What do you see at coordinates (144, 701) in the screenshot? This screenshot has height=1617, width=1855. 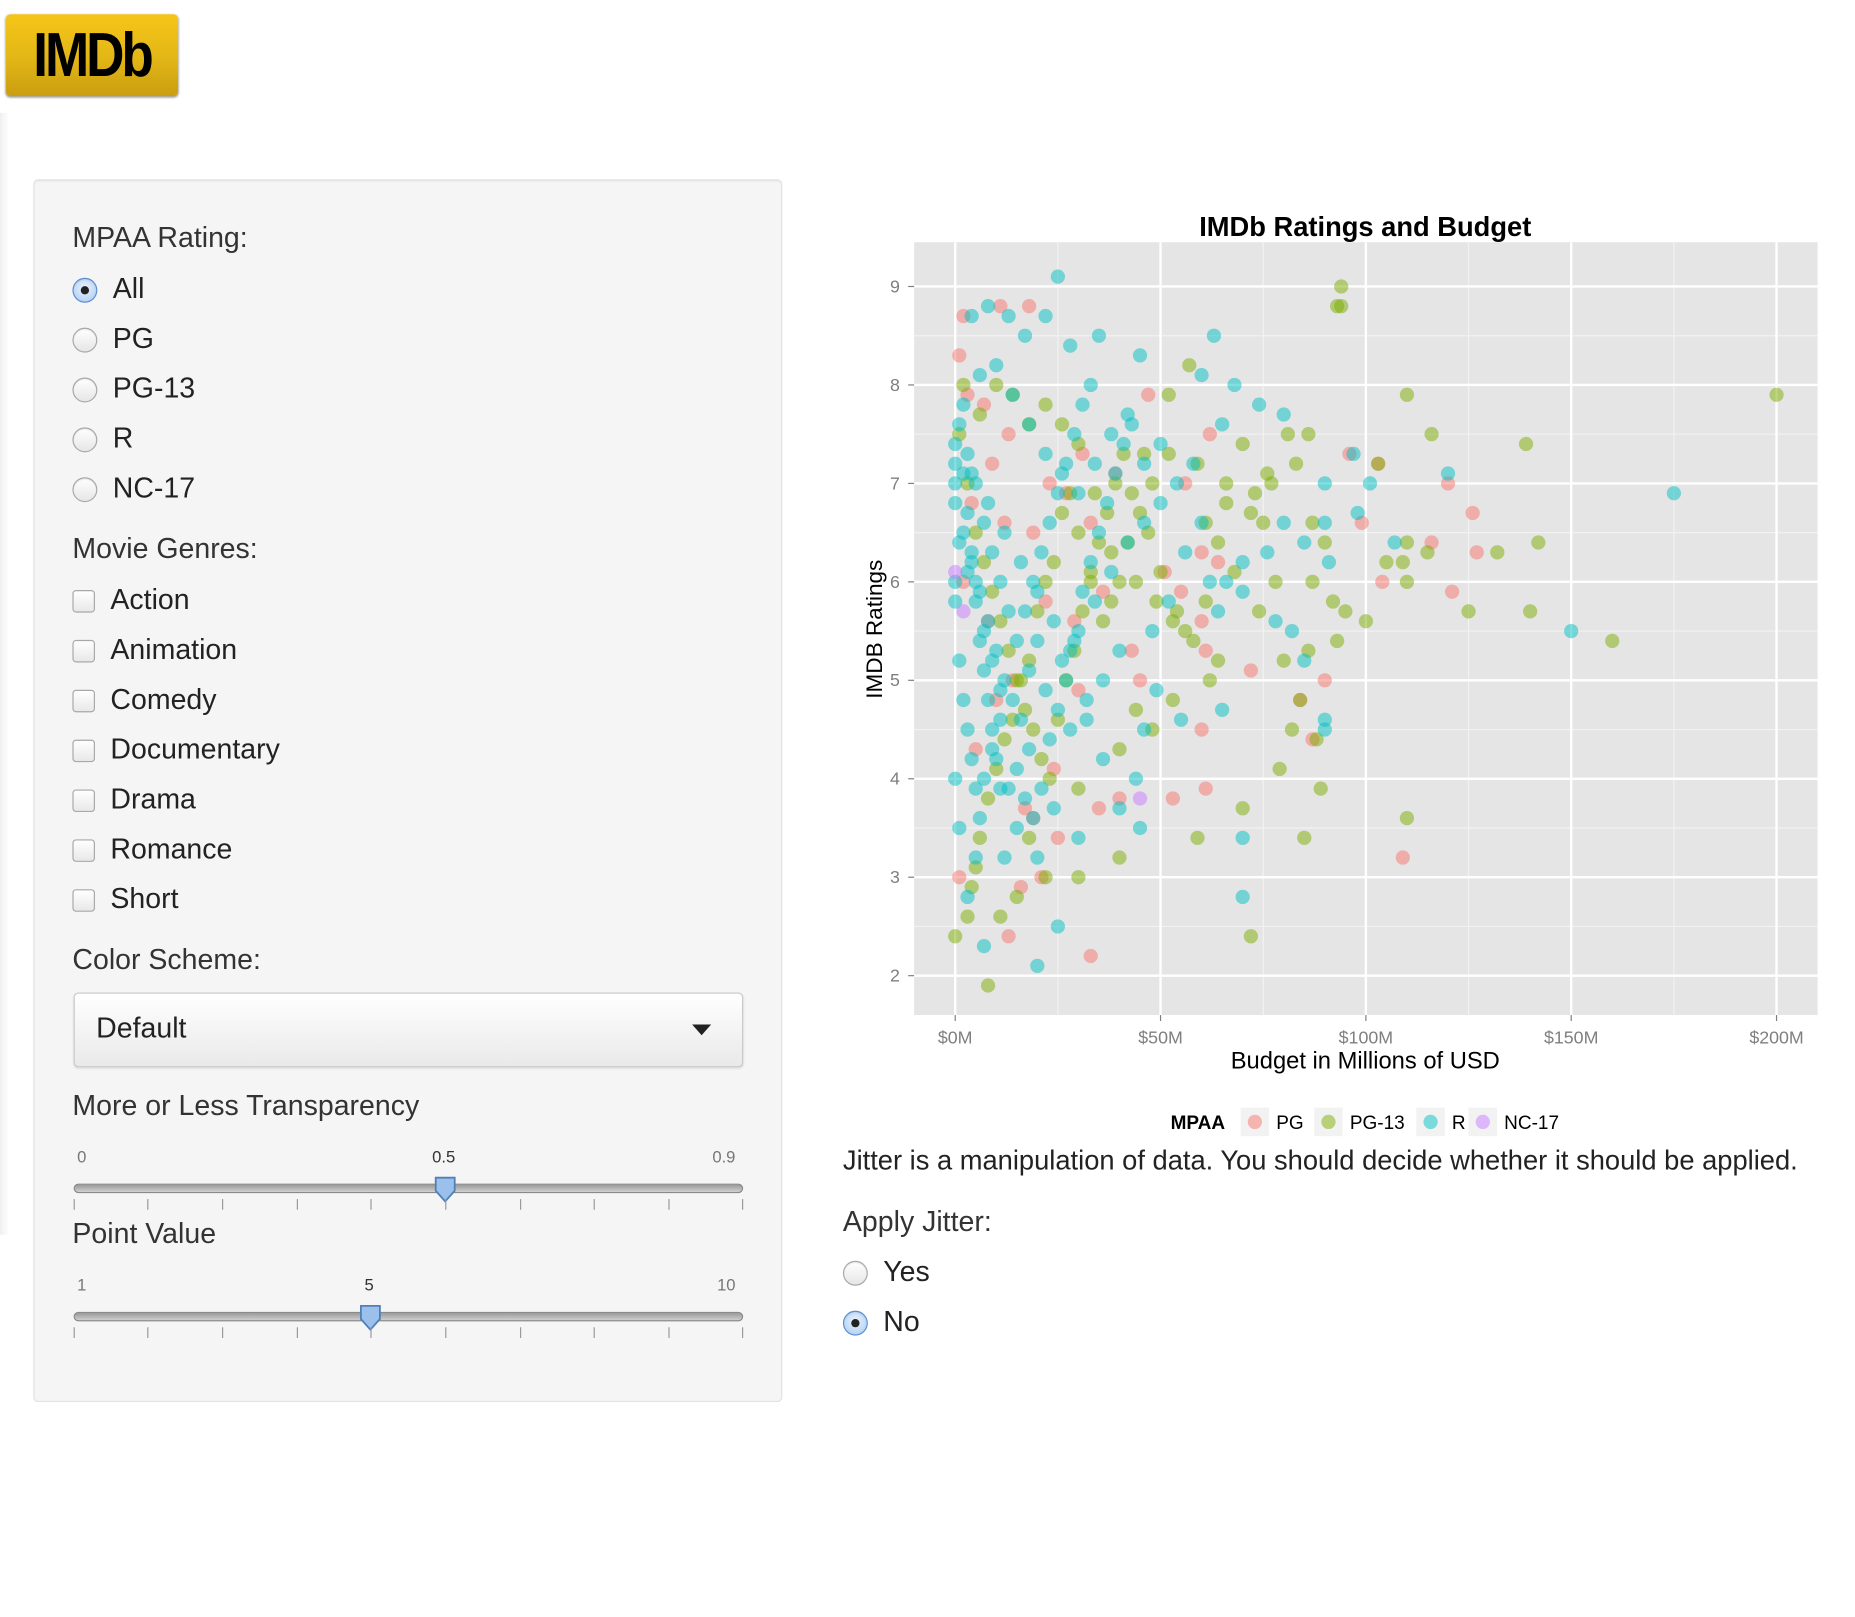 I see `genre-checkbox-comedy: Comedy` at bounding box center [144, 701].